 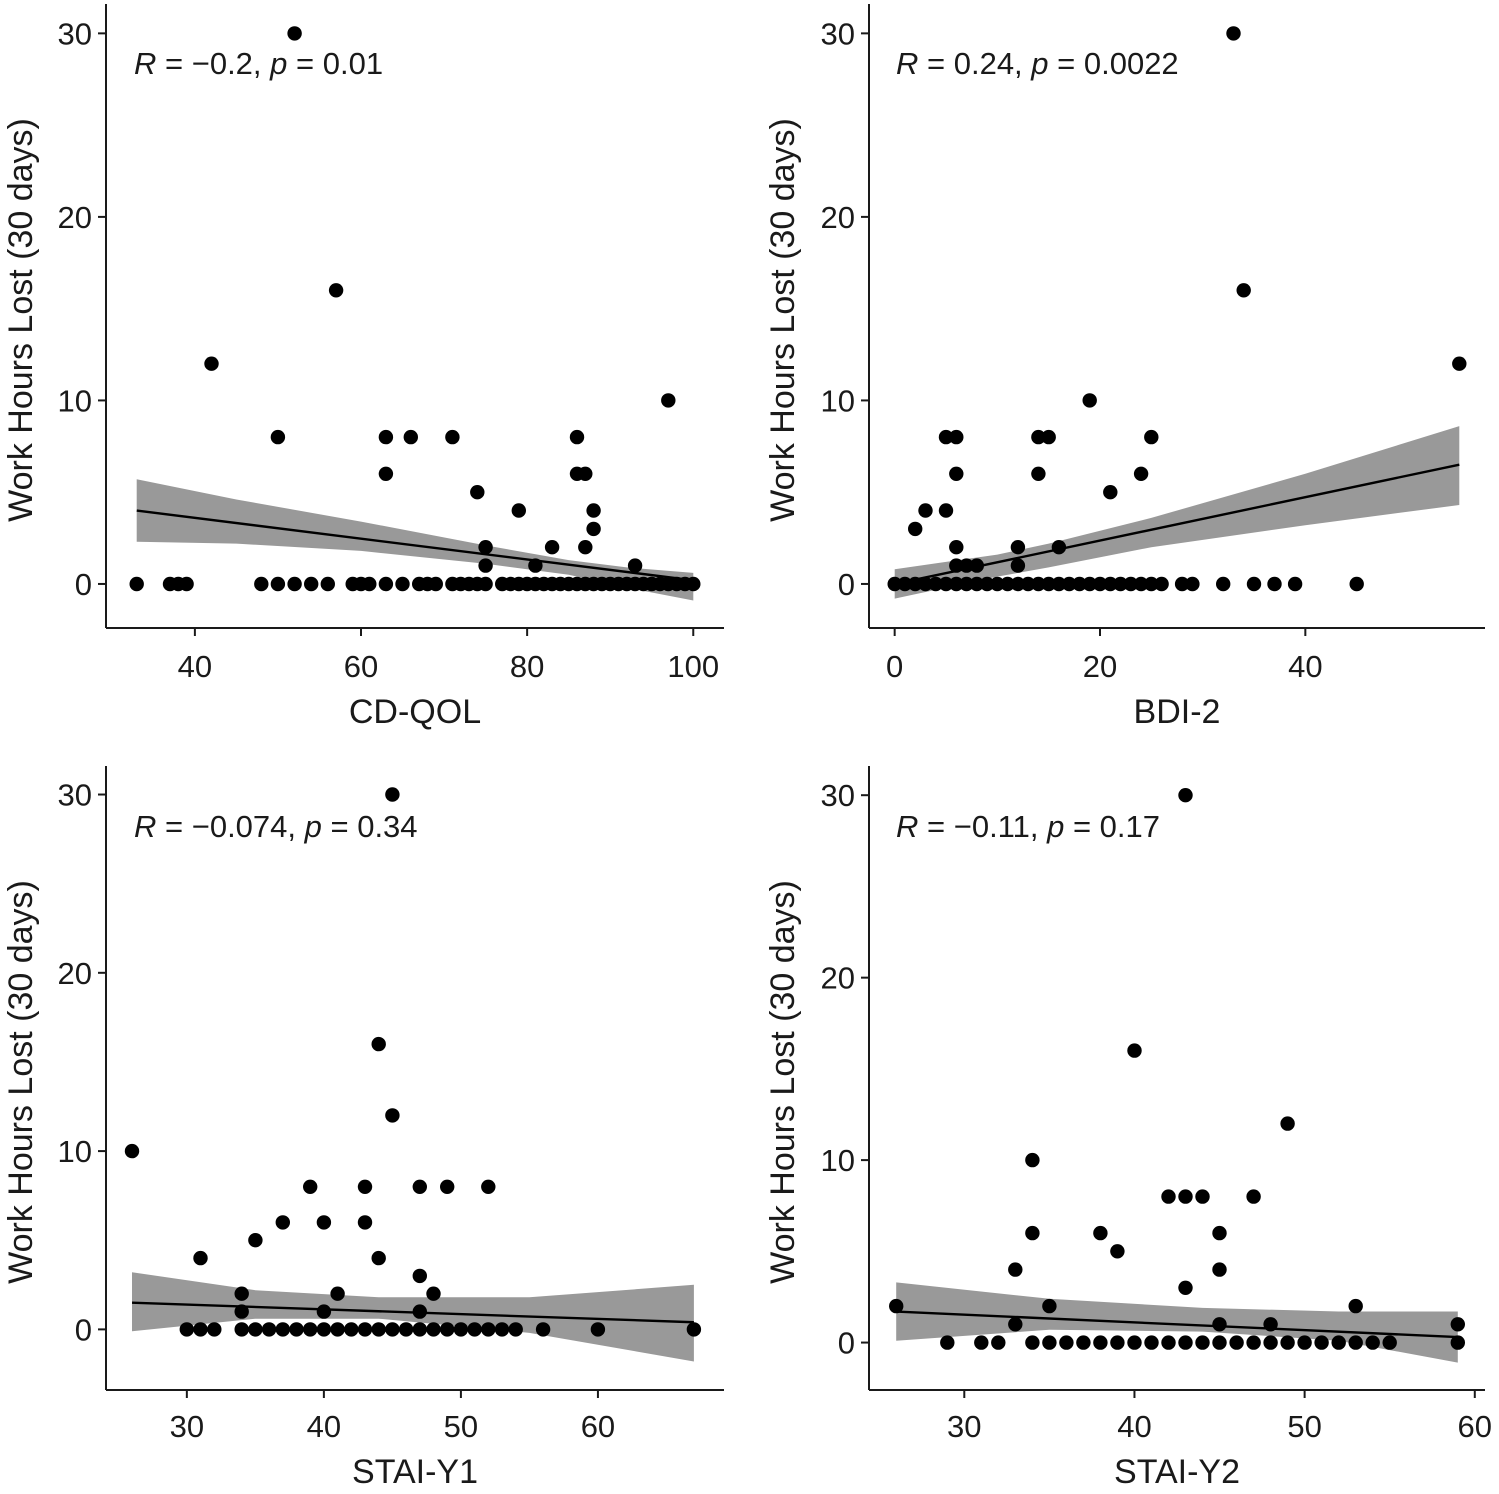 What do you see at coordinates (1100, 666) in the screenshot?
I see `x-tick-label: 20` at bounding box center [1100, 666].